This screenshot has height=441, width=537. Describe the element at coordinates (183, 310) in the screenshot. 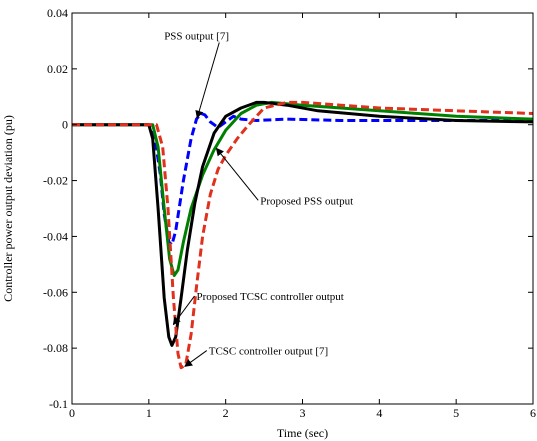

I see `annotation-arrow-proposed-tcsc` at that location.